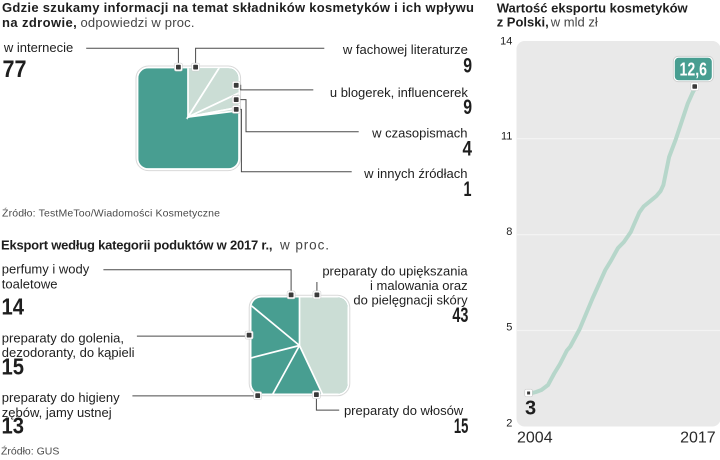 This screenshot has height=460, width=720. I want to click on svg-text: 77, so click(15, 69).